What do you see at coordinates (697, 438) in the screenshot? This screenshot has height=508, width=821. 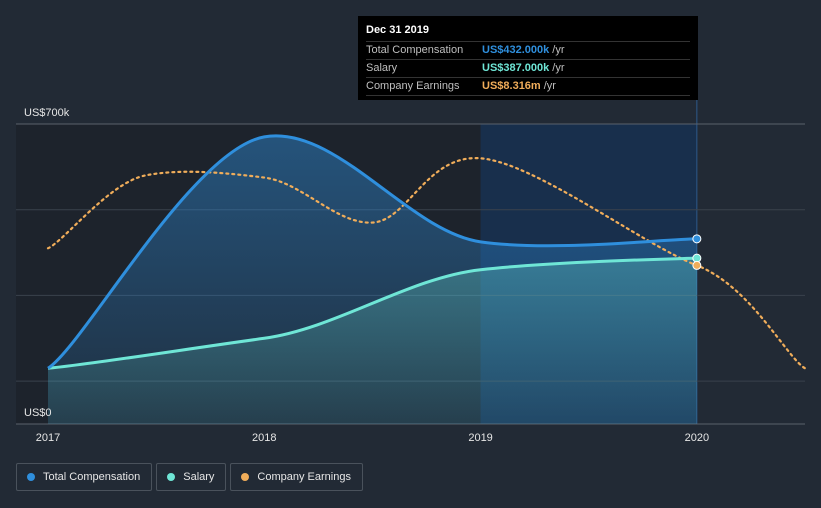 I see `x-tick-label: 2020` at bounding box center [697, 438].